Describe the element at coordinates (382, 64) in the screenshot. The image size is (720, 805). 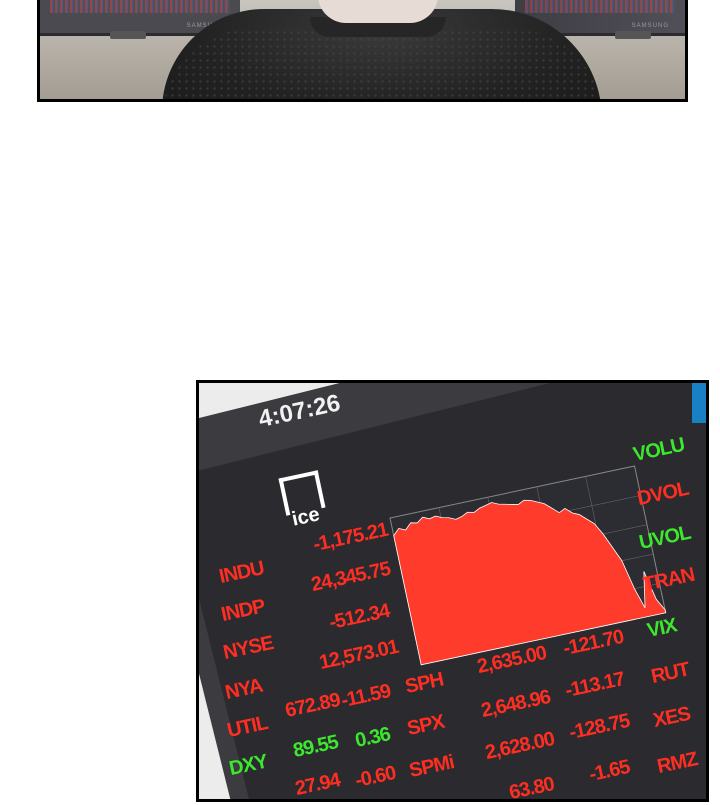
I see `jacket-texture` at that location.